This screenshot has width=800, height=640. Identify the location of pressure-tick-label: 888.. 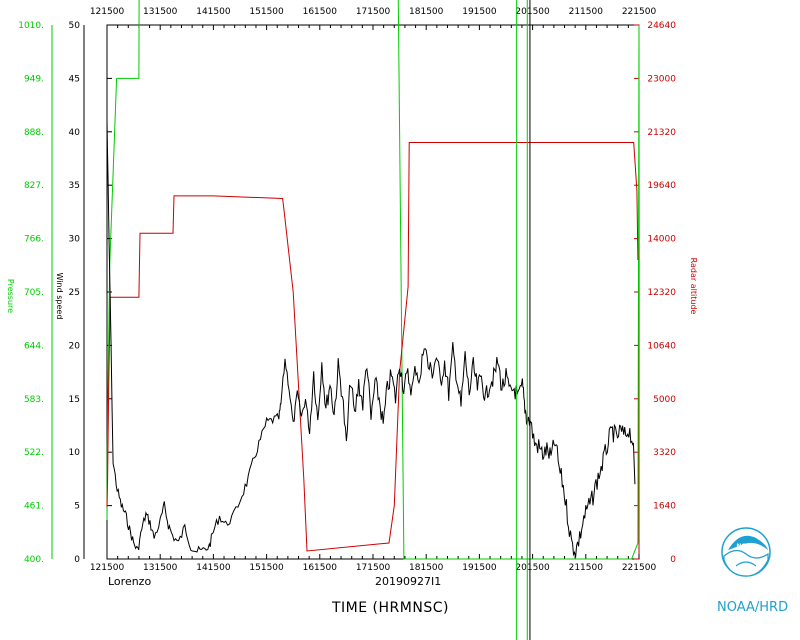
(34, 133).